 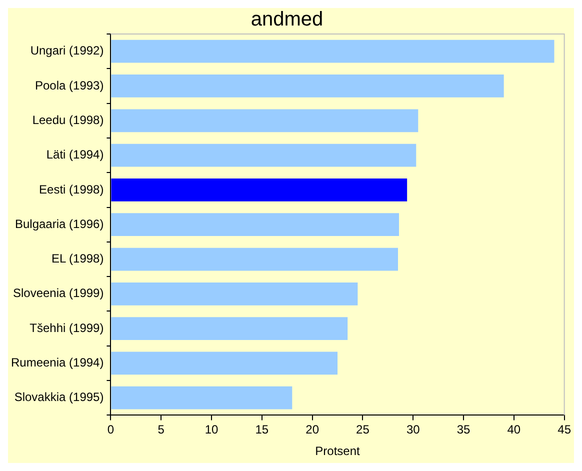 What do you see at coordinates (77, 259) in the screenshot?
I see `y-tick-label: EL (1998)` at bounding box center [77, 259].